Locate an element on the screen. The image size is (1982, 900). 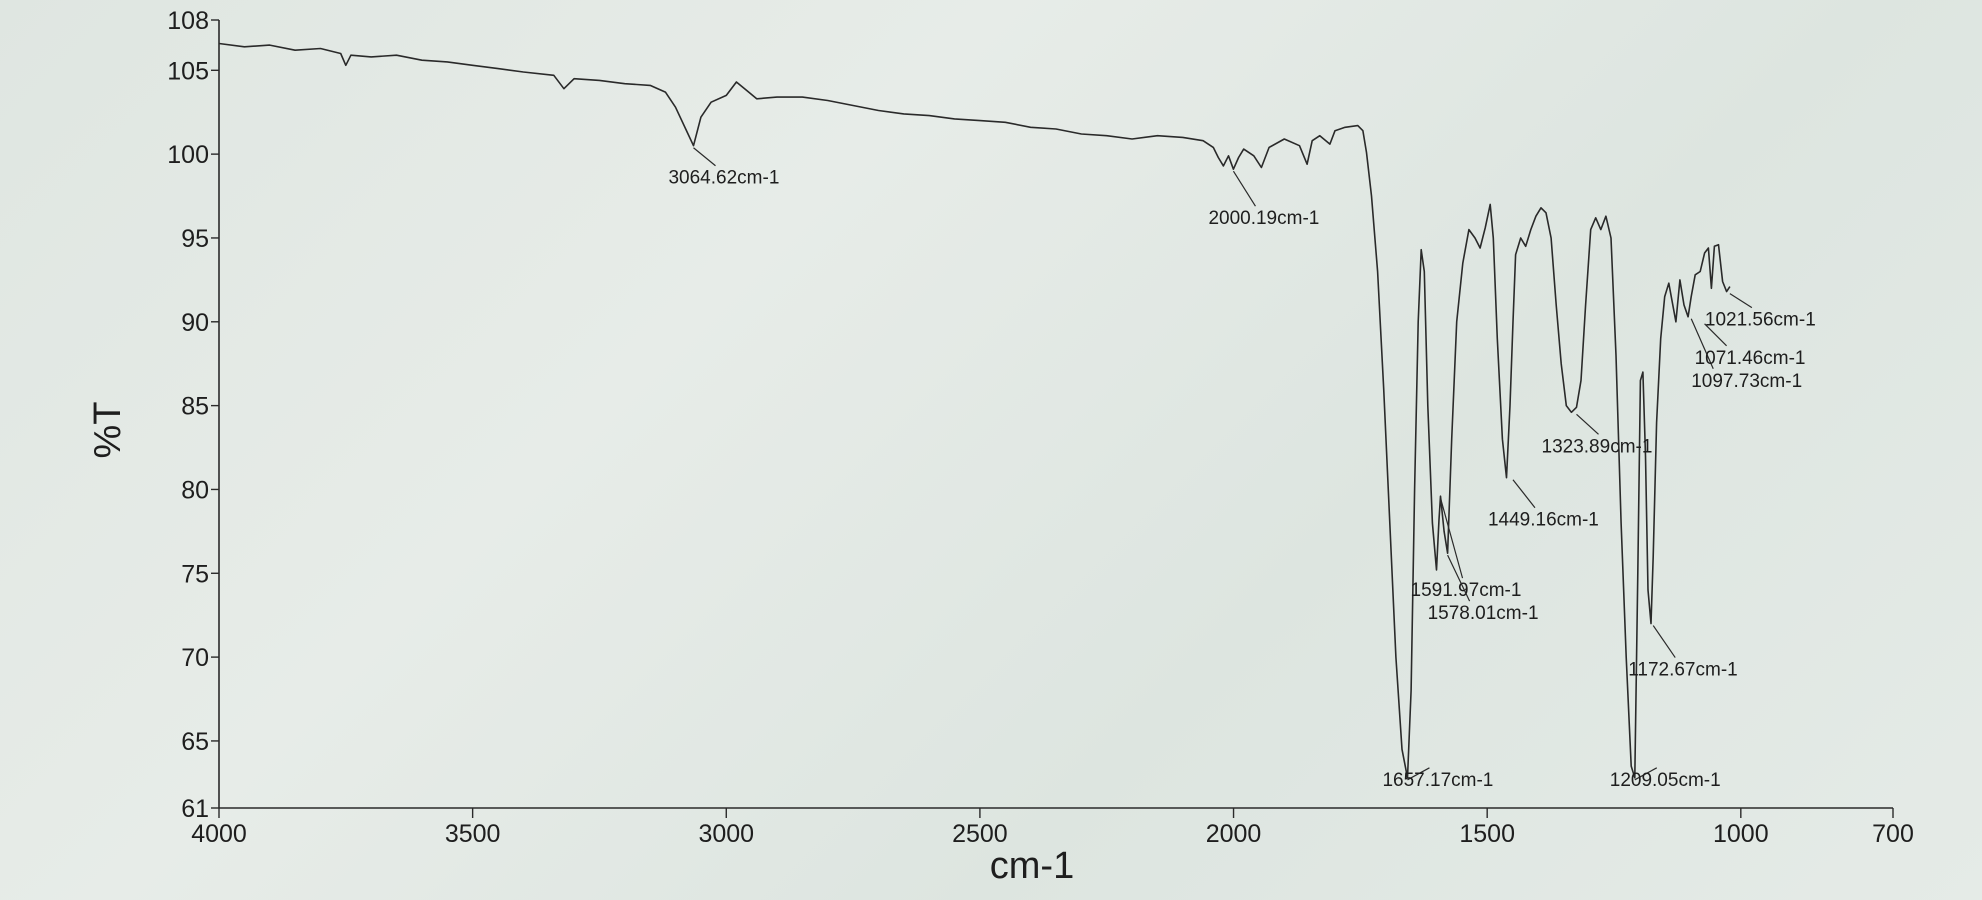
y-tick-label: 95 is located at coordinates (195, 239).